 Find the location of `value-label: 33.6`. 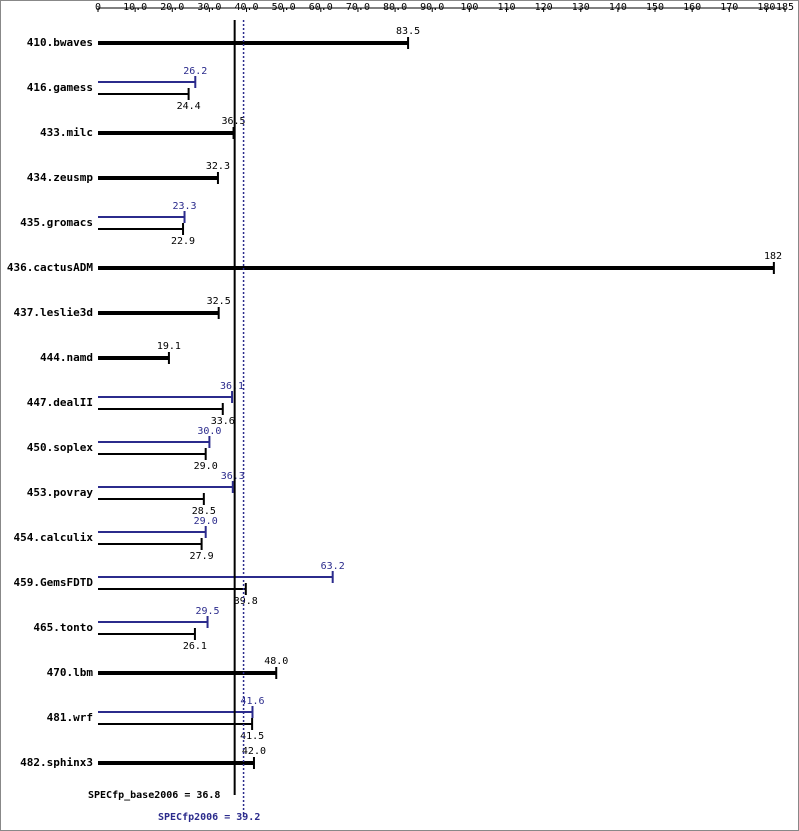

value-label: 33.6 is located at coordinates (223, 421).